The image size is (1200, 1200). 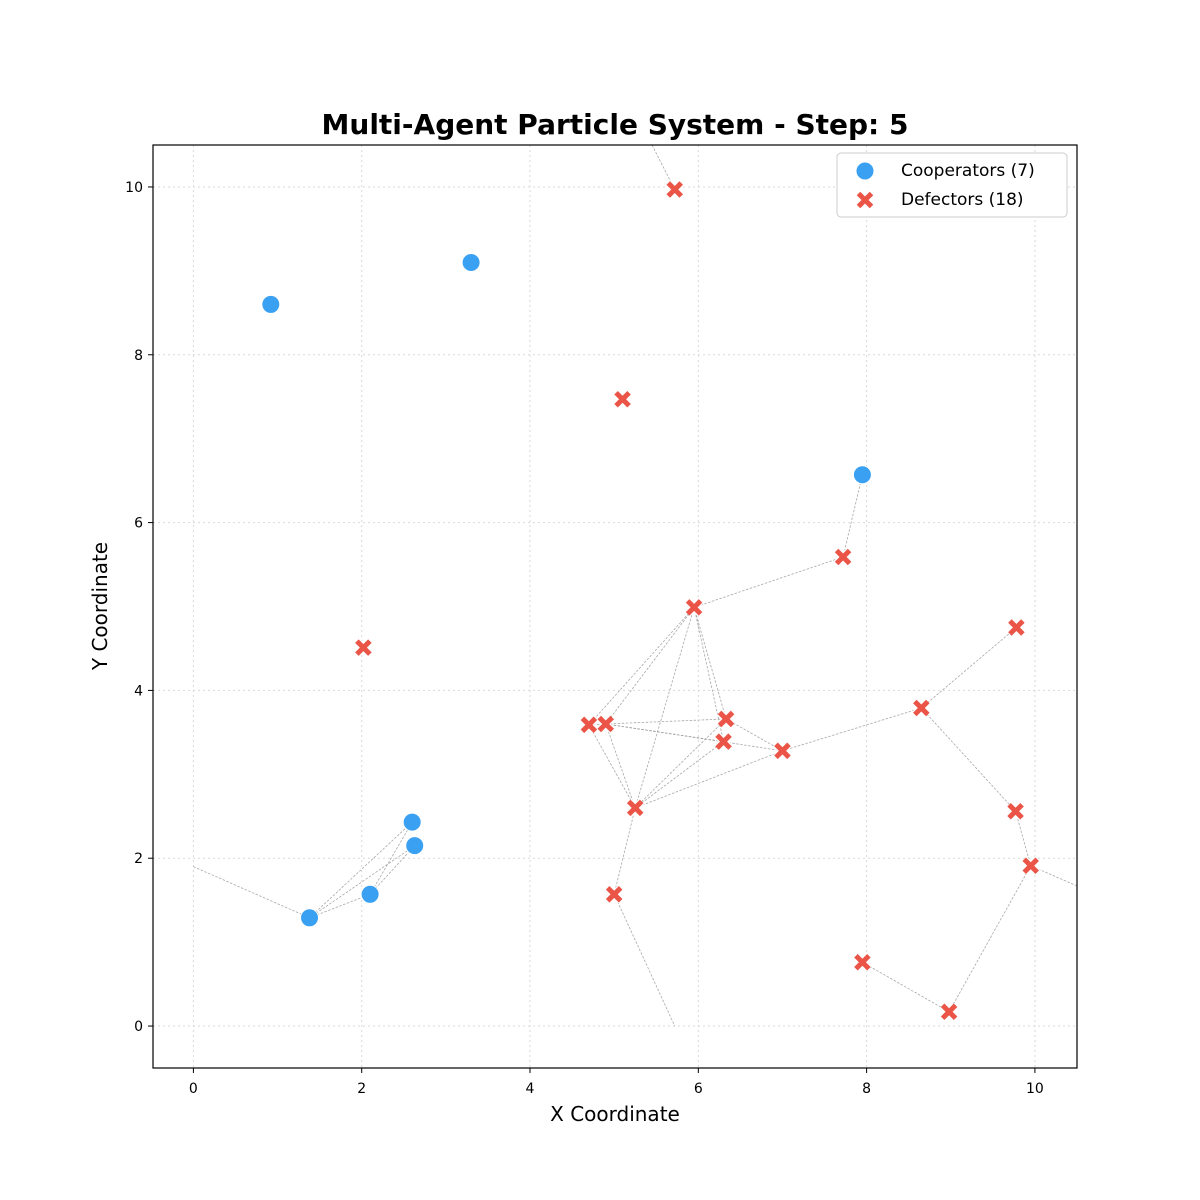 What do you see at coordinates (866, 1089) in the screenshot?
I see `x-tick-label: 8` at bounding box center [866, 1089].